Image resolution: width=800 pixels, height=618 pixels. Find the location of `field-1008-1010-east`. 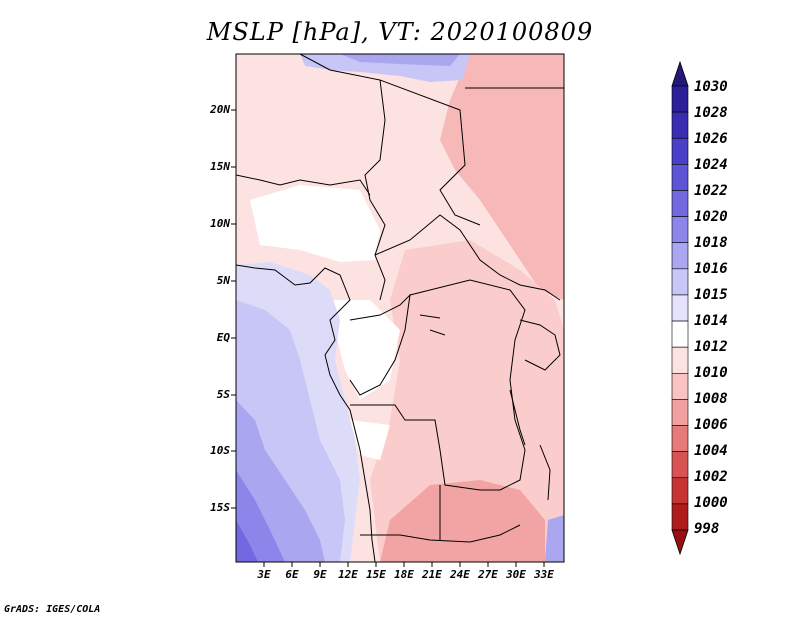

field-1008-1010-east is located at coordinates (502, 177).